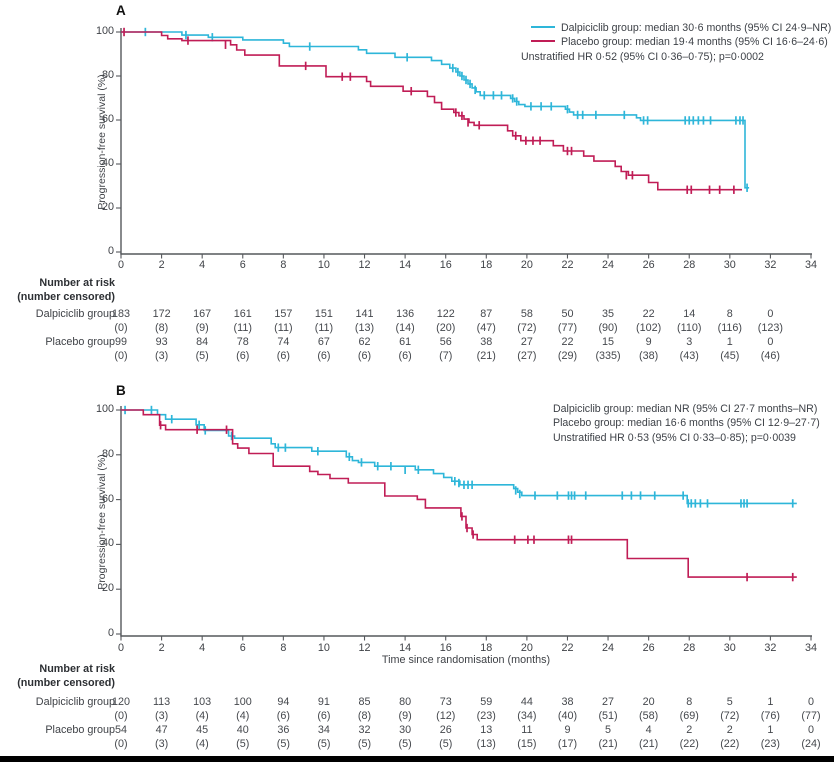 The image size is (834, 762). Describe the element at coordinates (283, 314) in the screenshot. I see `risk-value: 157` at that location.